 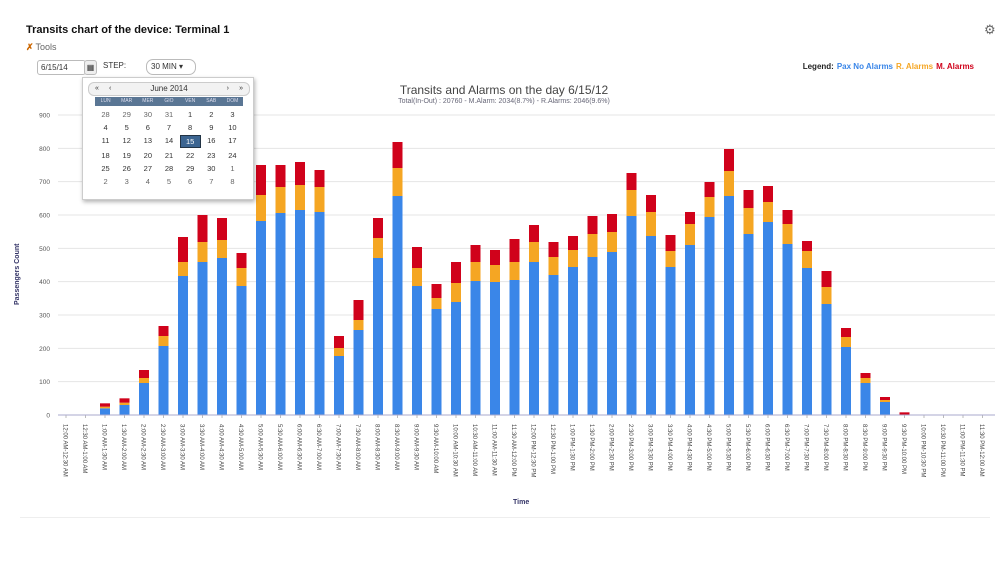 What do you see at coordinates (190, 141) in the screenshot?
I see `calendar-day: 15` at bounding box center [190, 141].